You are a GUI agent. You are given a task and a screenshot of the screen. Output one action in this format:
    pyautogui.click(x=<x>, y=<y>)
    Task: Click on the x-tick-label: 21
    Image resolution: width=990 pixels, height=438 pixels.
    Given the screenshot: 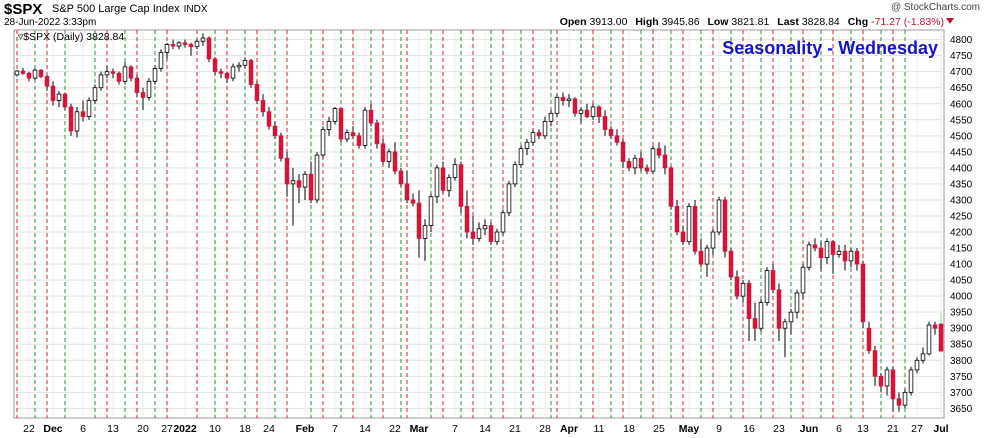 What is the action you would take?
    pyautogui.click(x=893, y=429)
    